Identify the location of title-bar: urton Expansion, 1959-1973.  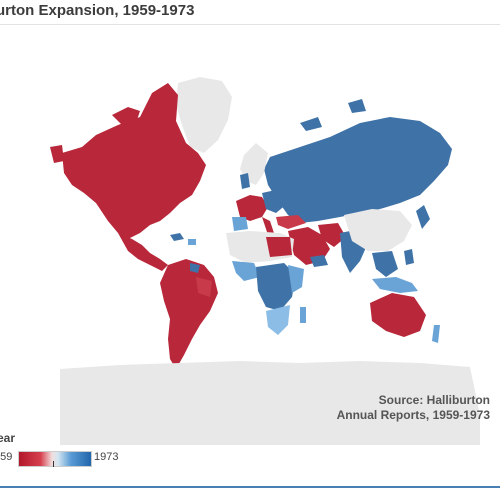
(250, 12).